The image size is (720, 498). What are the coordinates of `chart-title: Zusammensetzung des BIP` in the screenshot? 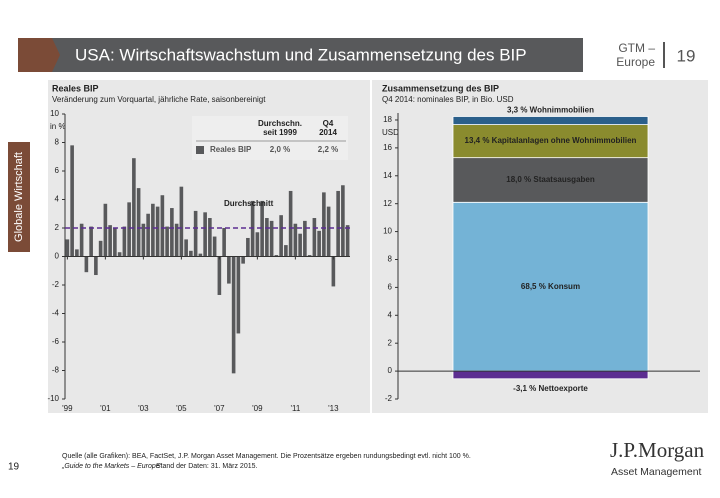 It's located at (440, 88).